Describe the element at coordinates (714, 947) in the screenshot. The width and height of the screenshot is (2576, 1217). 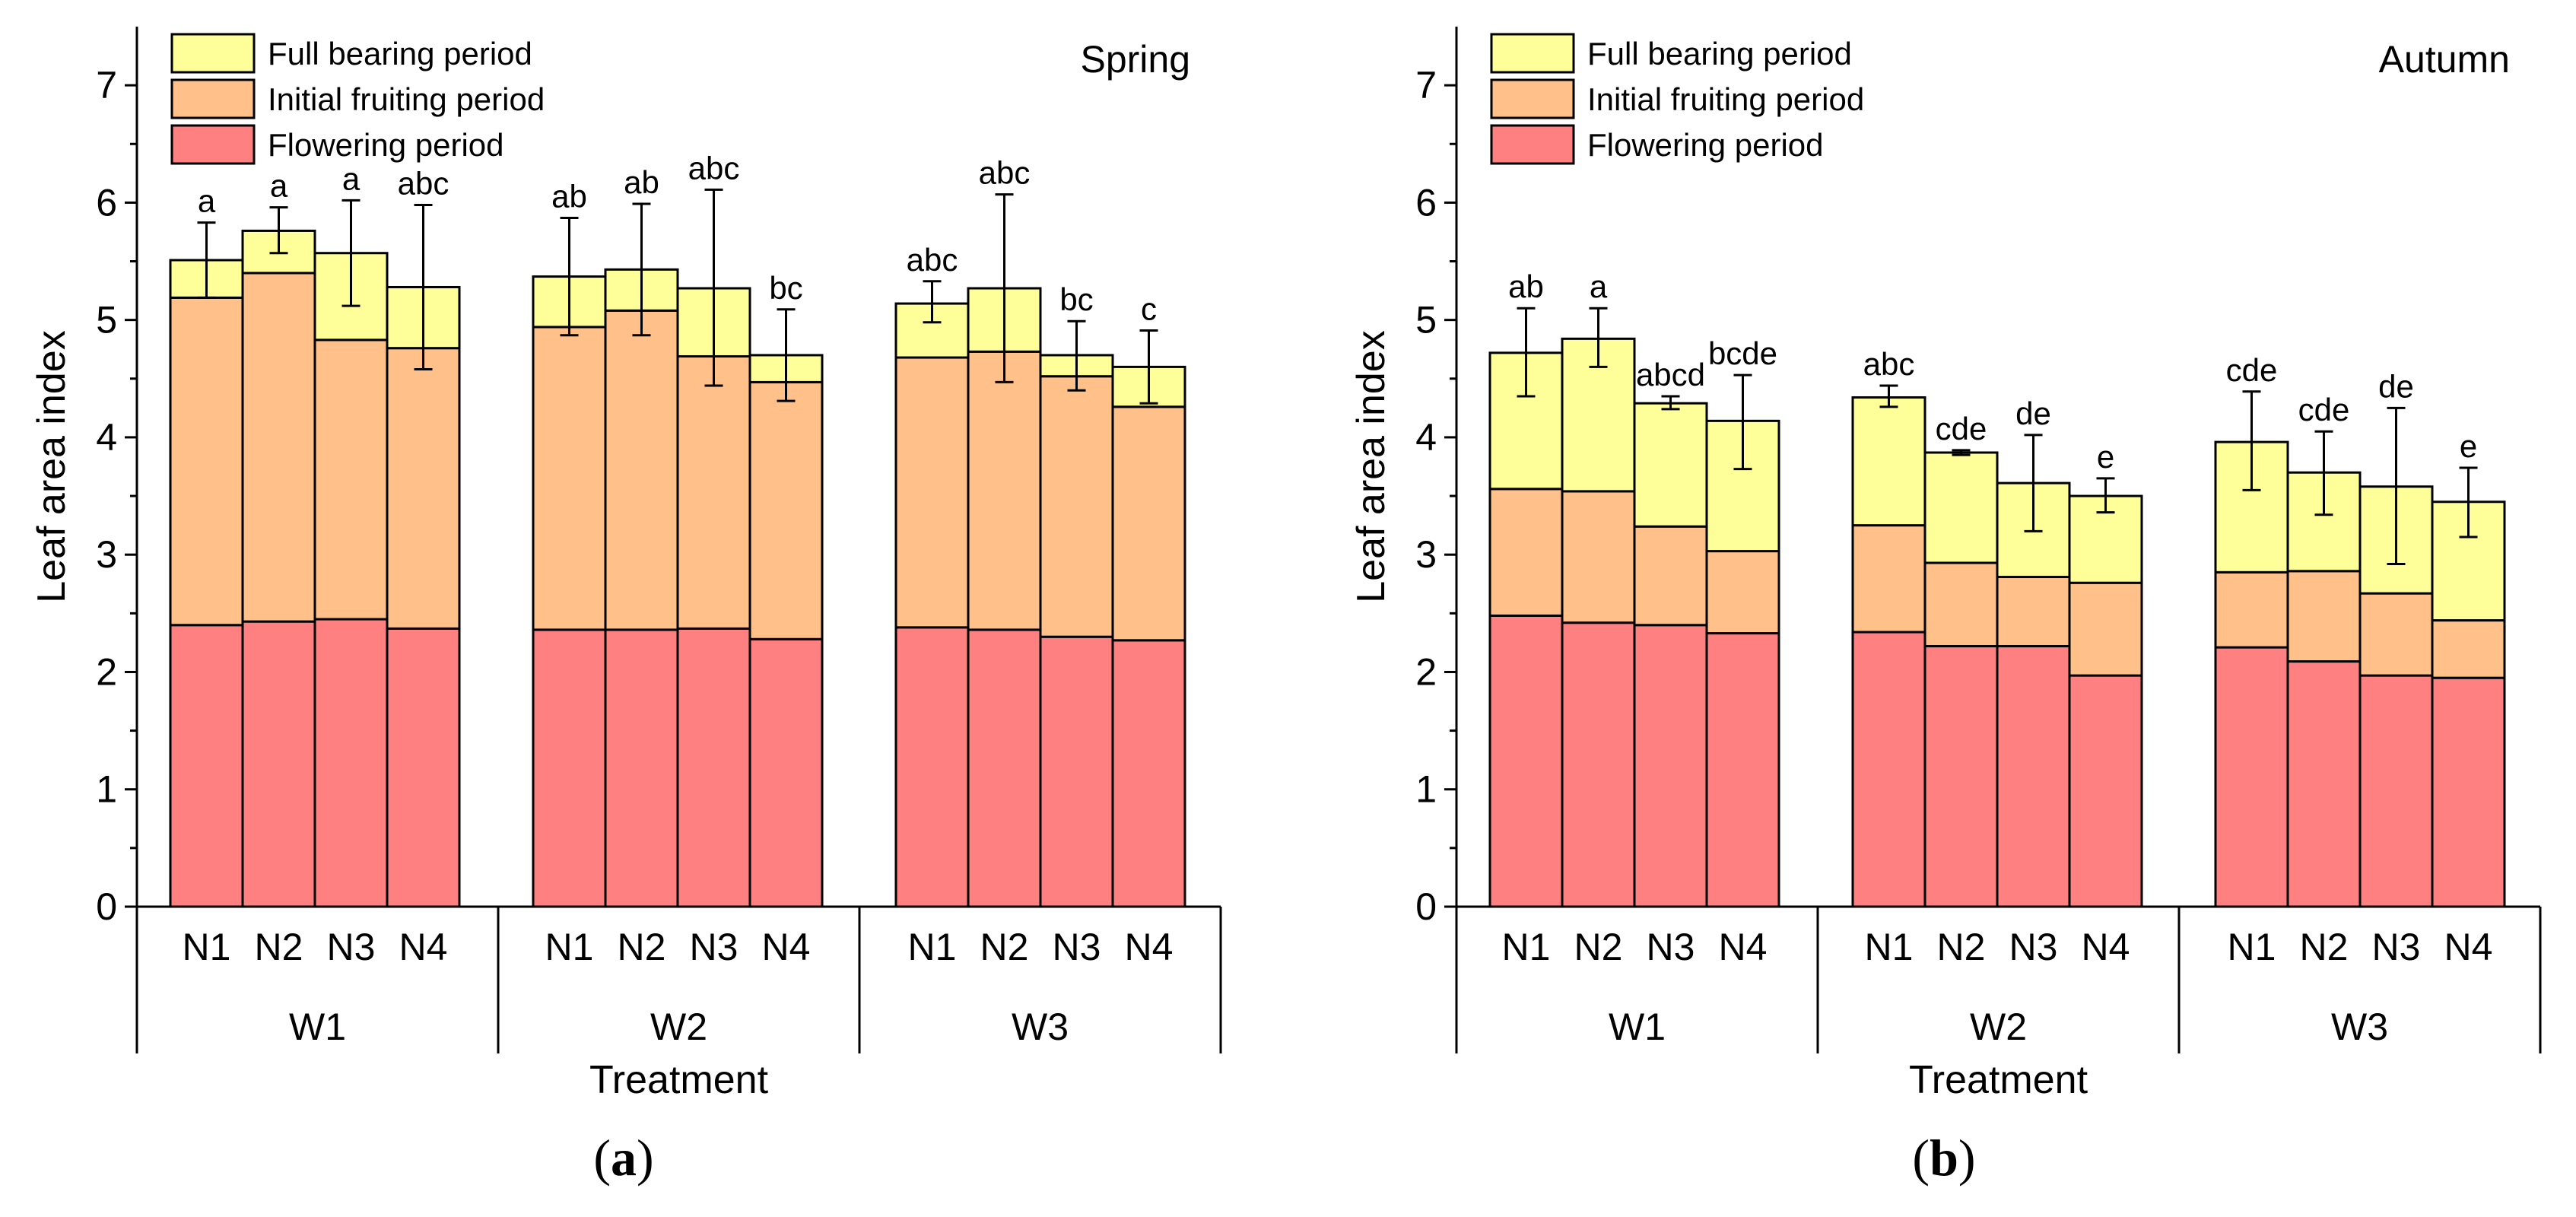
I see `x-tick-label-W2-N3: N3` at that location.